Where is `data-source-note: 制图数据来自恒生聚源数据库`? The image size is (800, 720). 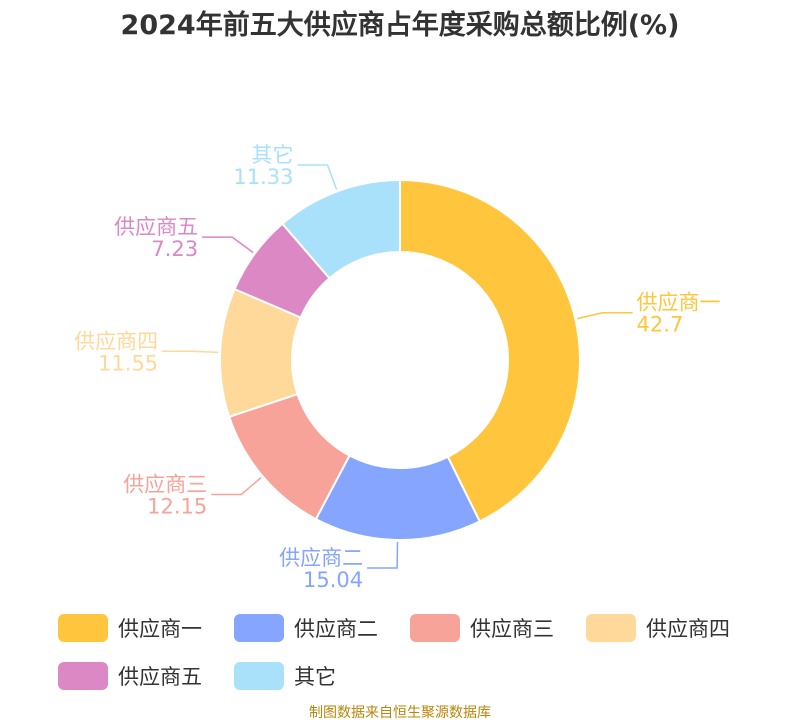
data-source-note: 制图数据来自恒生聚源数据库 is located at coordinates (400, 712).